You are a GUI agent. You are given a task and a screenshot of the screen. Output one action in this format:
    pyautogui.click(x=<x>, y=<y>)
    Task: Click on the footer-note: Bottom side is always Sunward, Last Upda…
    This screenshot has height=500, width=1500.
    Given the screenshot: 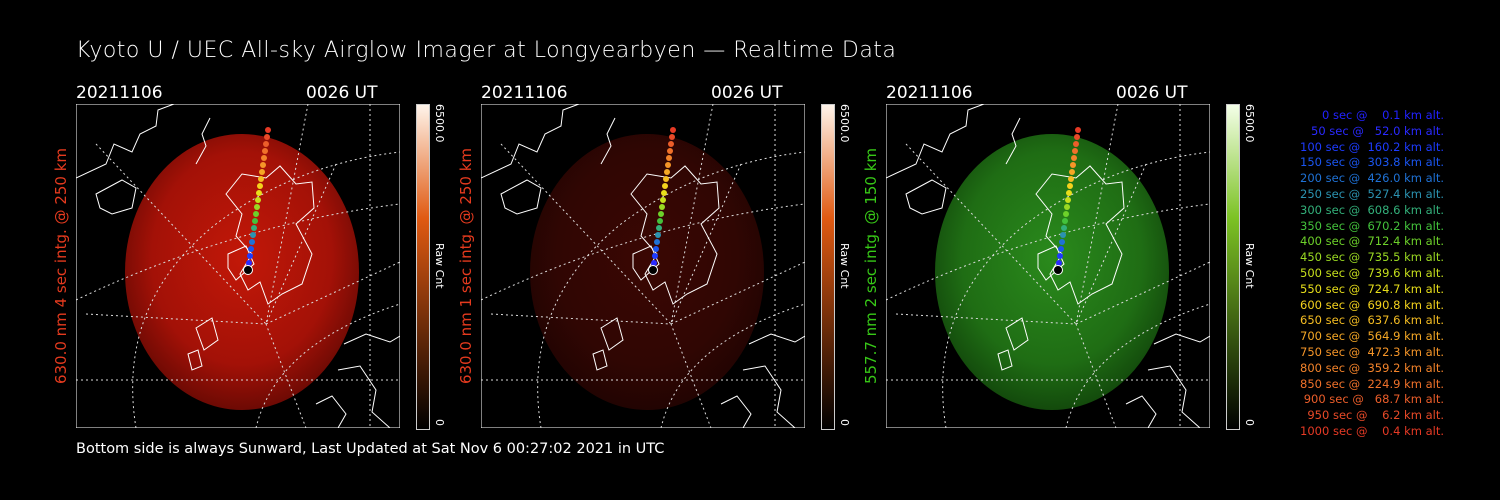 What is the action you would take?
    pyautogui.click(x=370, y=449)
    